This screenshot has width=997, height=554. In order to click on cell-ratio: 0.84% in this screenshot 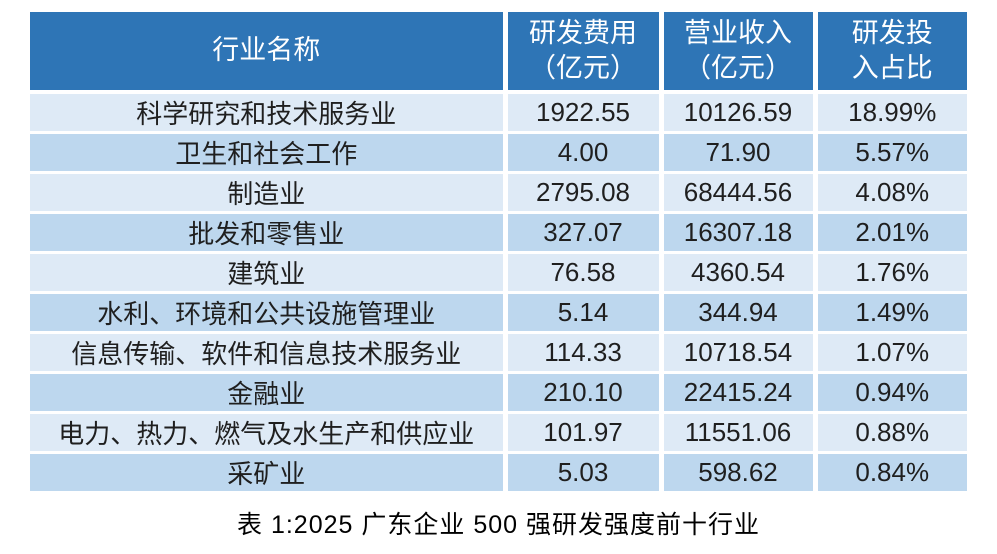, I will do `click(891, 471)`.